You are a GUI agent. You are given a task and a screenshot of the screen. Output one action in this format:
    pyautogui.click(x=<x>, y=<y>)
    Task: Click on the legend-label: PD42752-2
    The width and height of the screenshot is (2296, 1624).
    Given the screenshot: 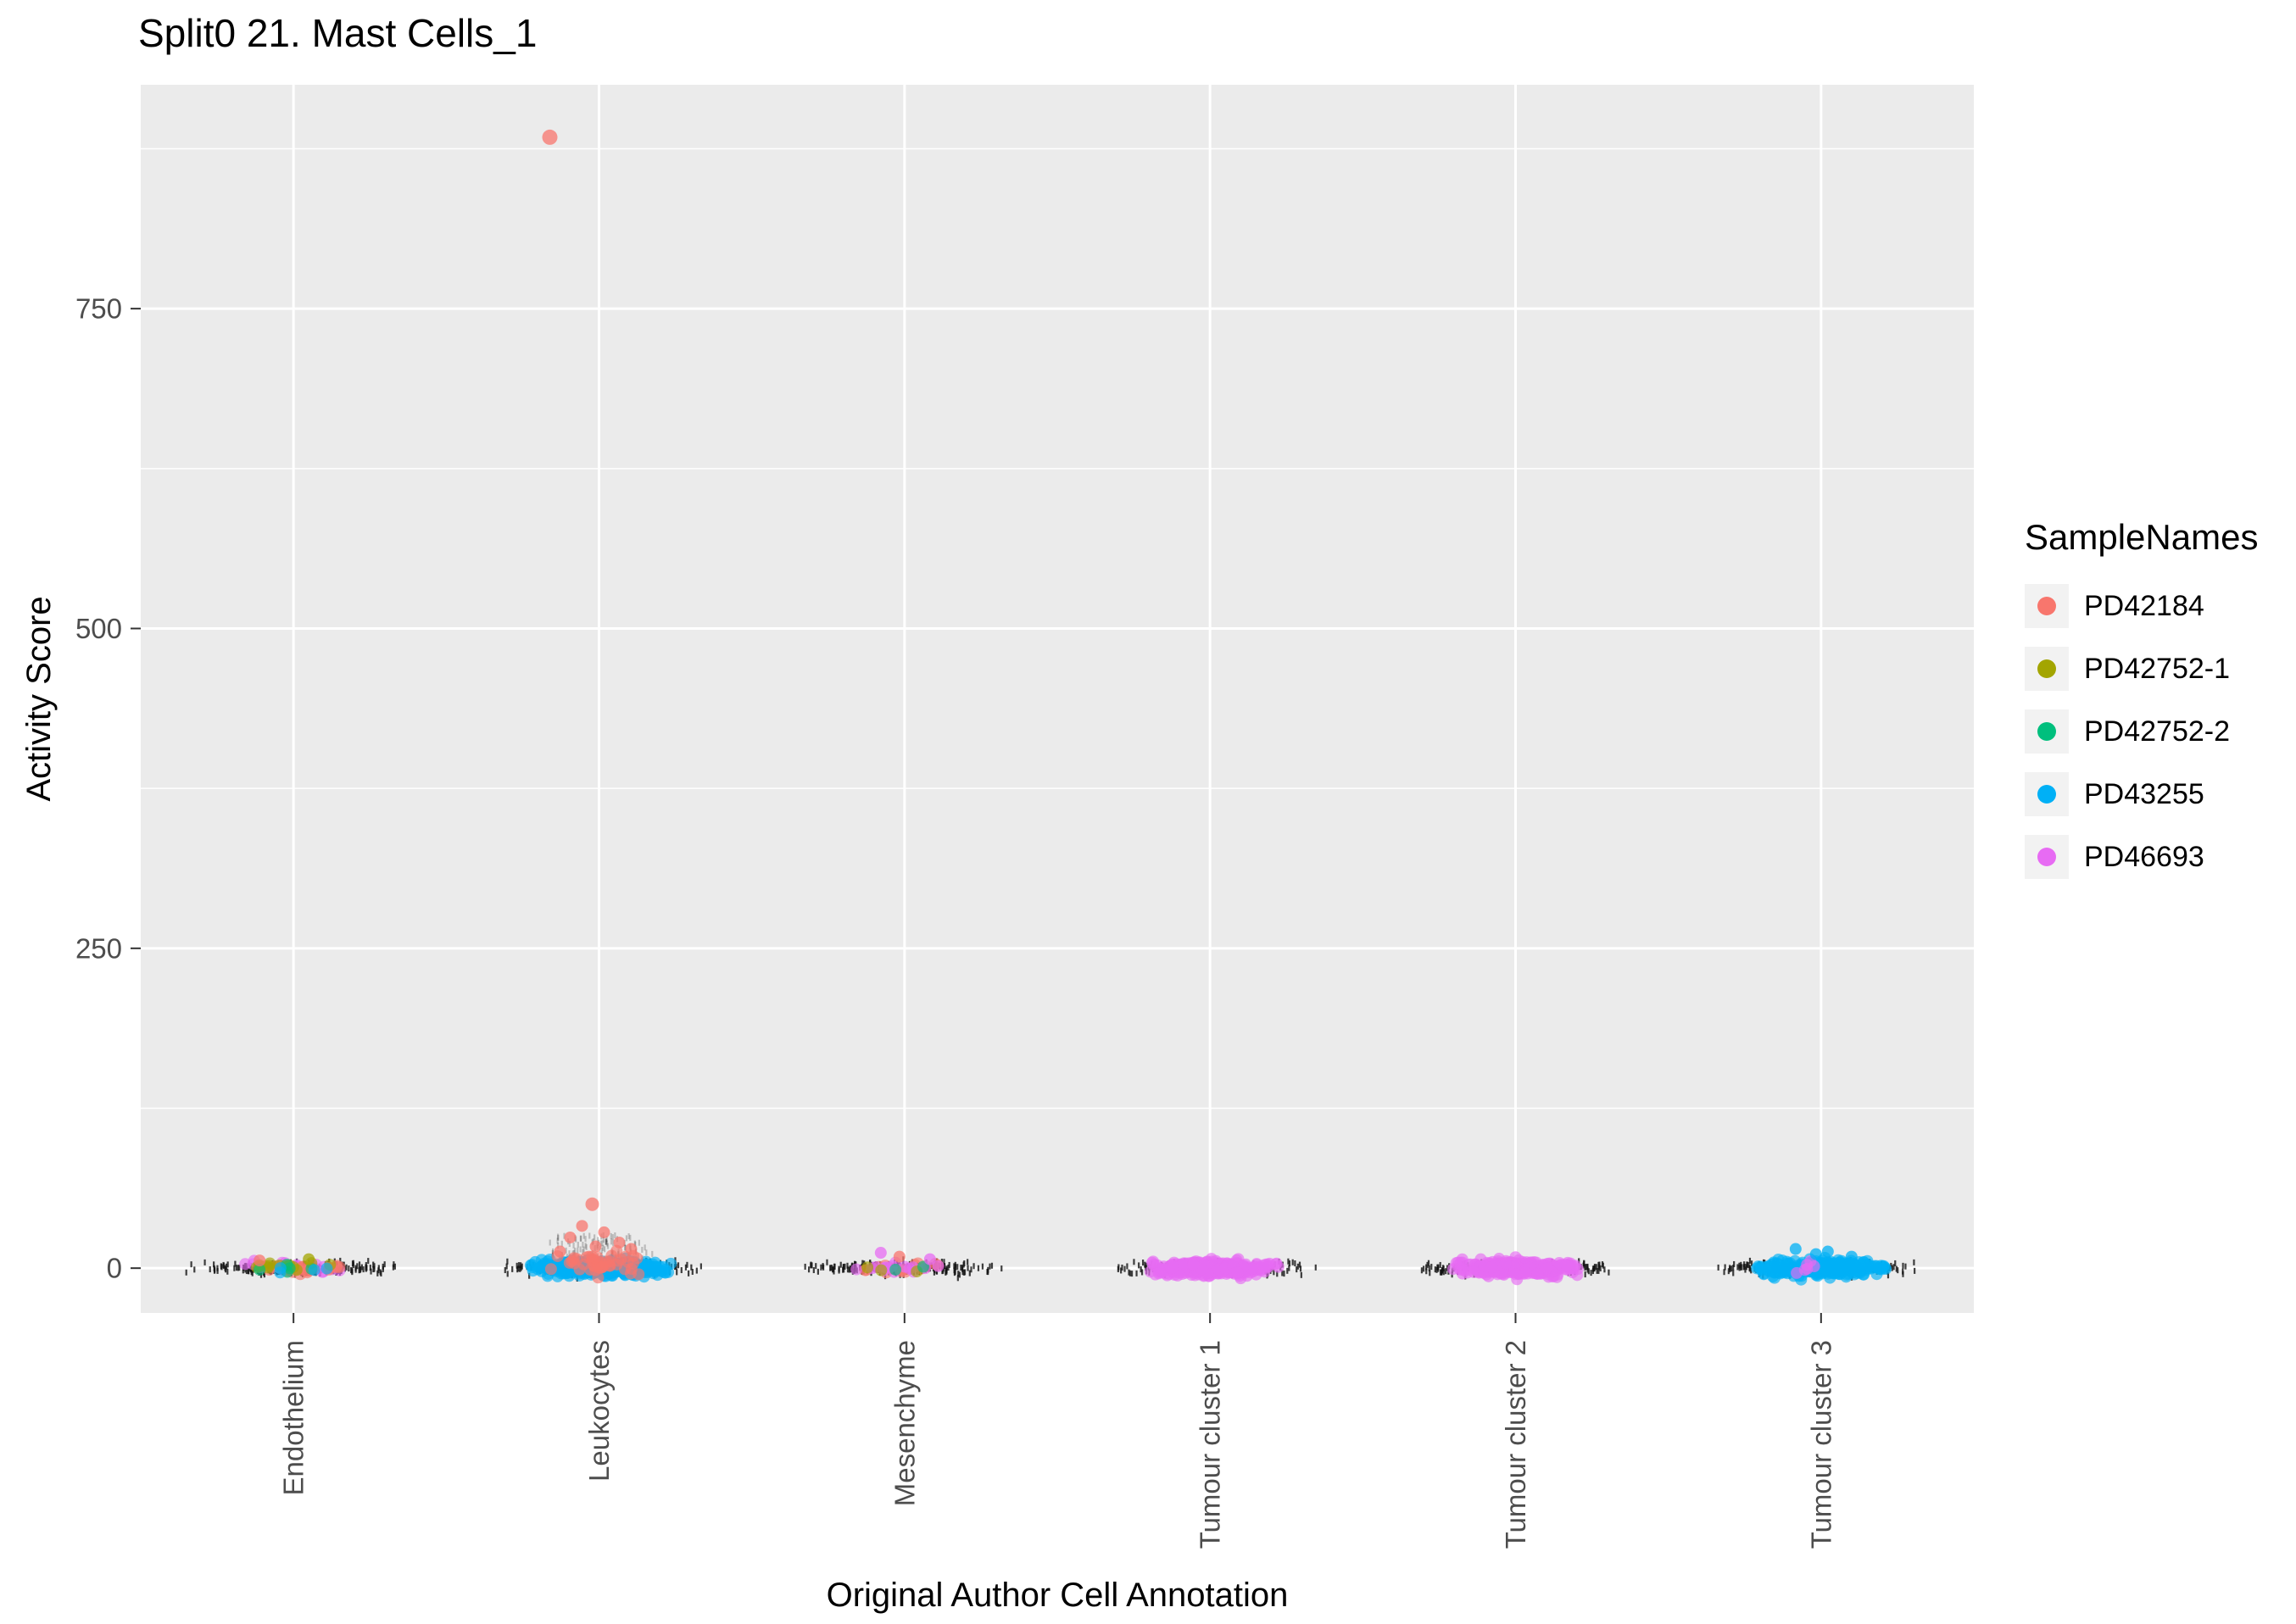 What is the action you would take?
    pyautogui.click(x=2157, y=731)
    